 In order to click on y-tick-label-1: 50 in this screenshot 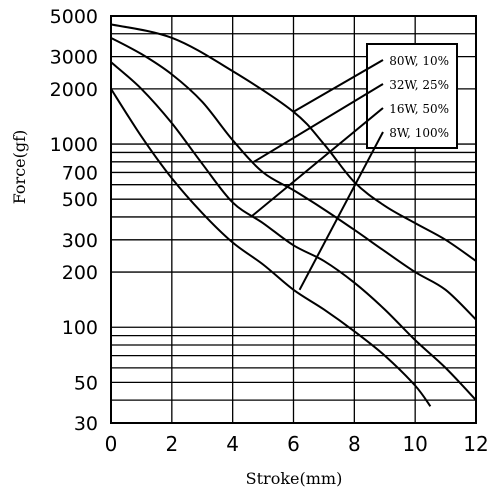, I will do `click(86, 383)`.